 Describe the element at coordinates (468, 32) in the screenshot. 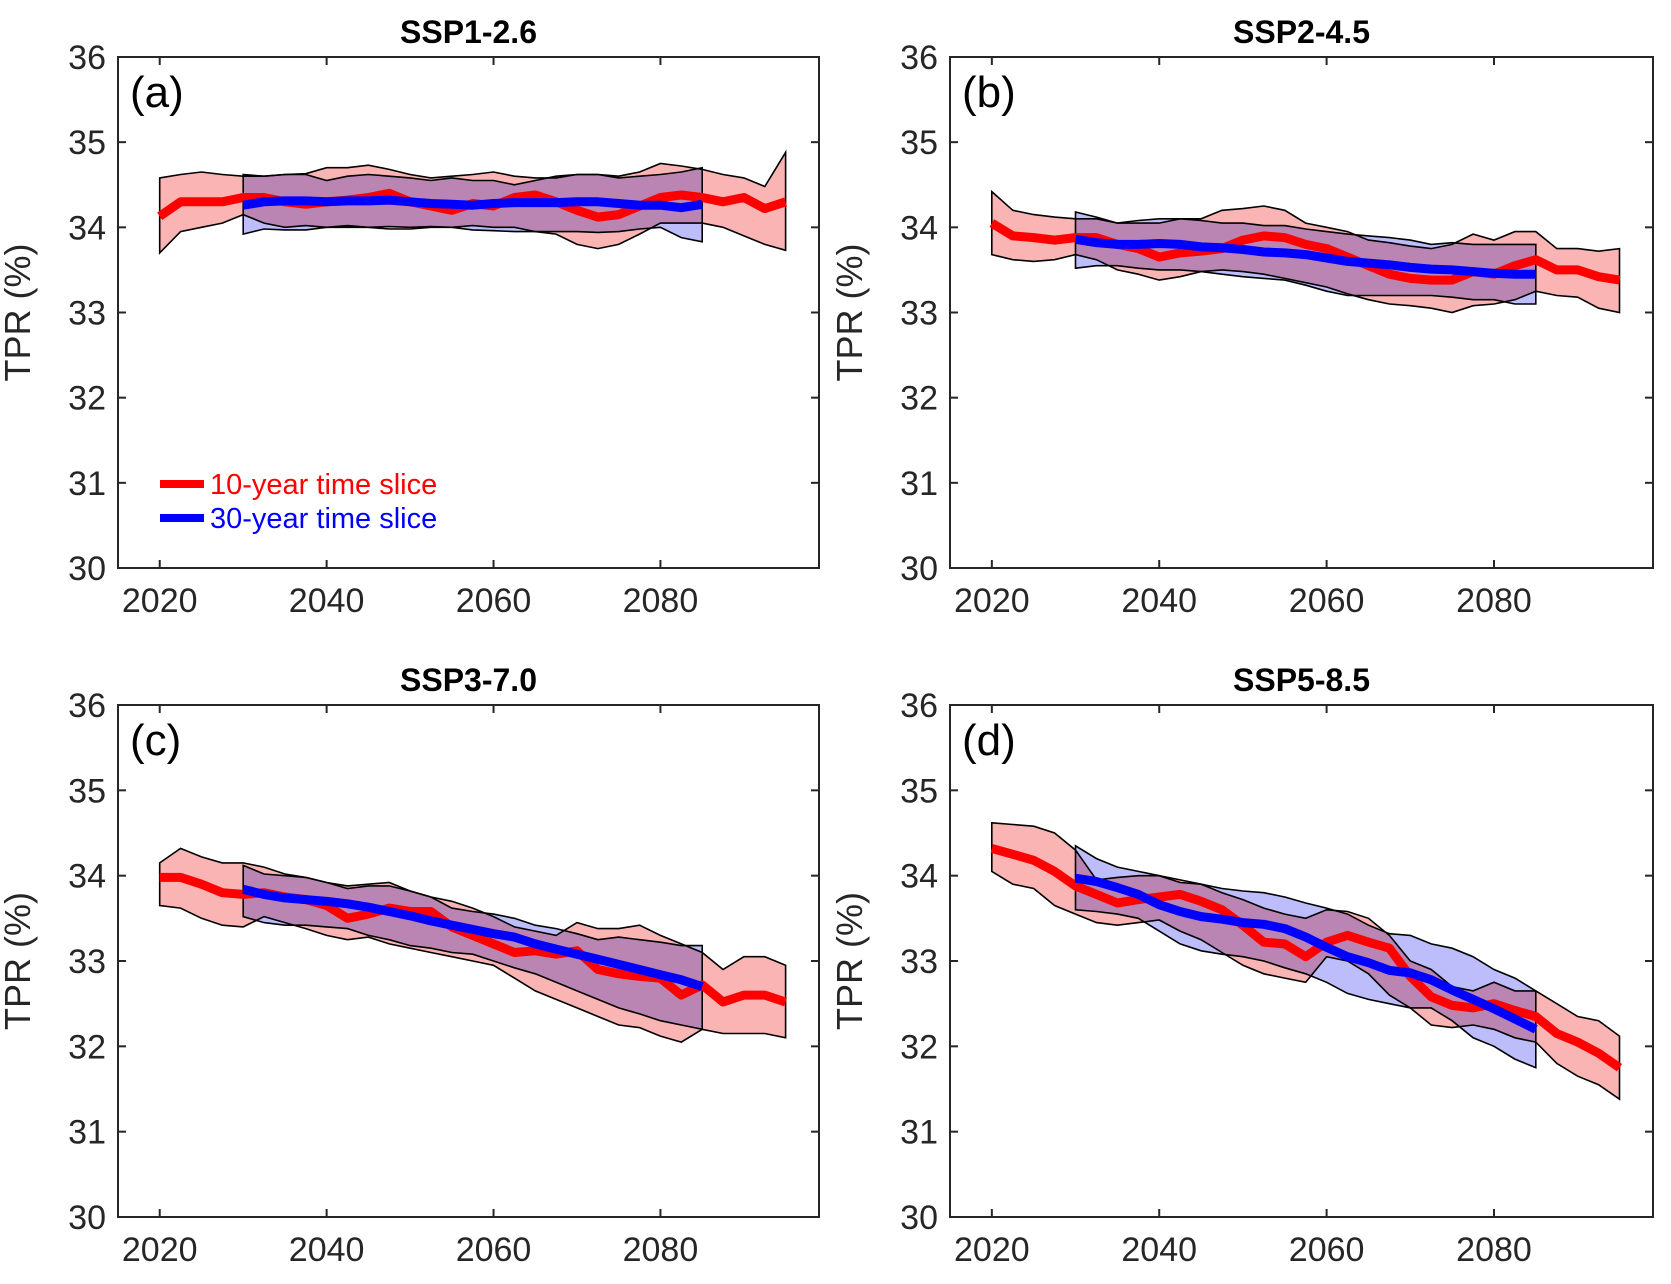

I see `panel-title: SSP1-2.6` at that location.